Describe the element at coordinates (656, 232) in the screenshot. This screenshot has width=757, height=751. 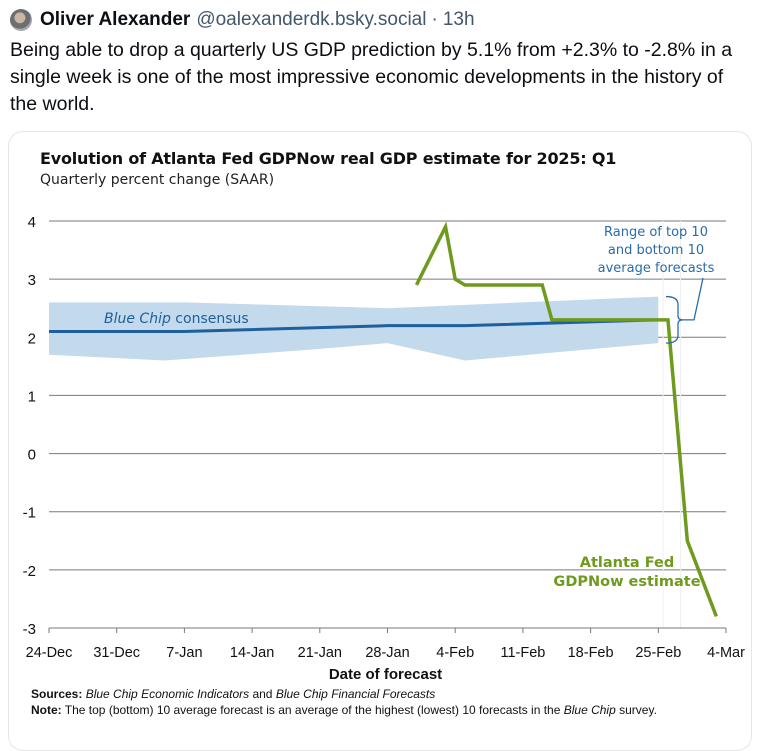
I see `range-annotation-line: Range of top 10` at that location.